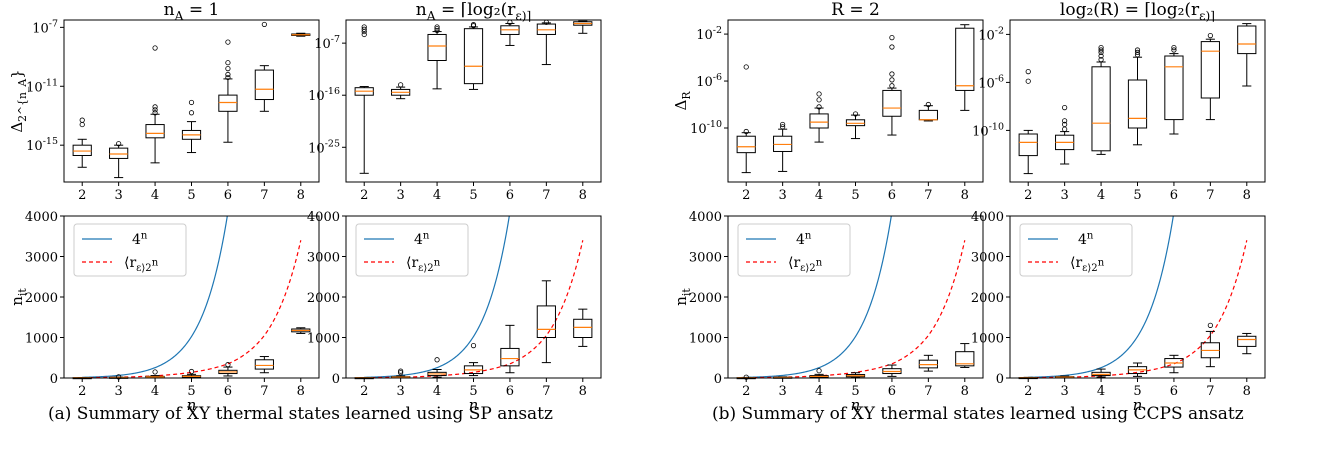  What do you see at coordinates (892, 370) in the screenshot?
I see `box-b-bottom-left-n6` at bounding box center [892, 370].